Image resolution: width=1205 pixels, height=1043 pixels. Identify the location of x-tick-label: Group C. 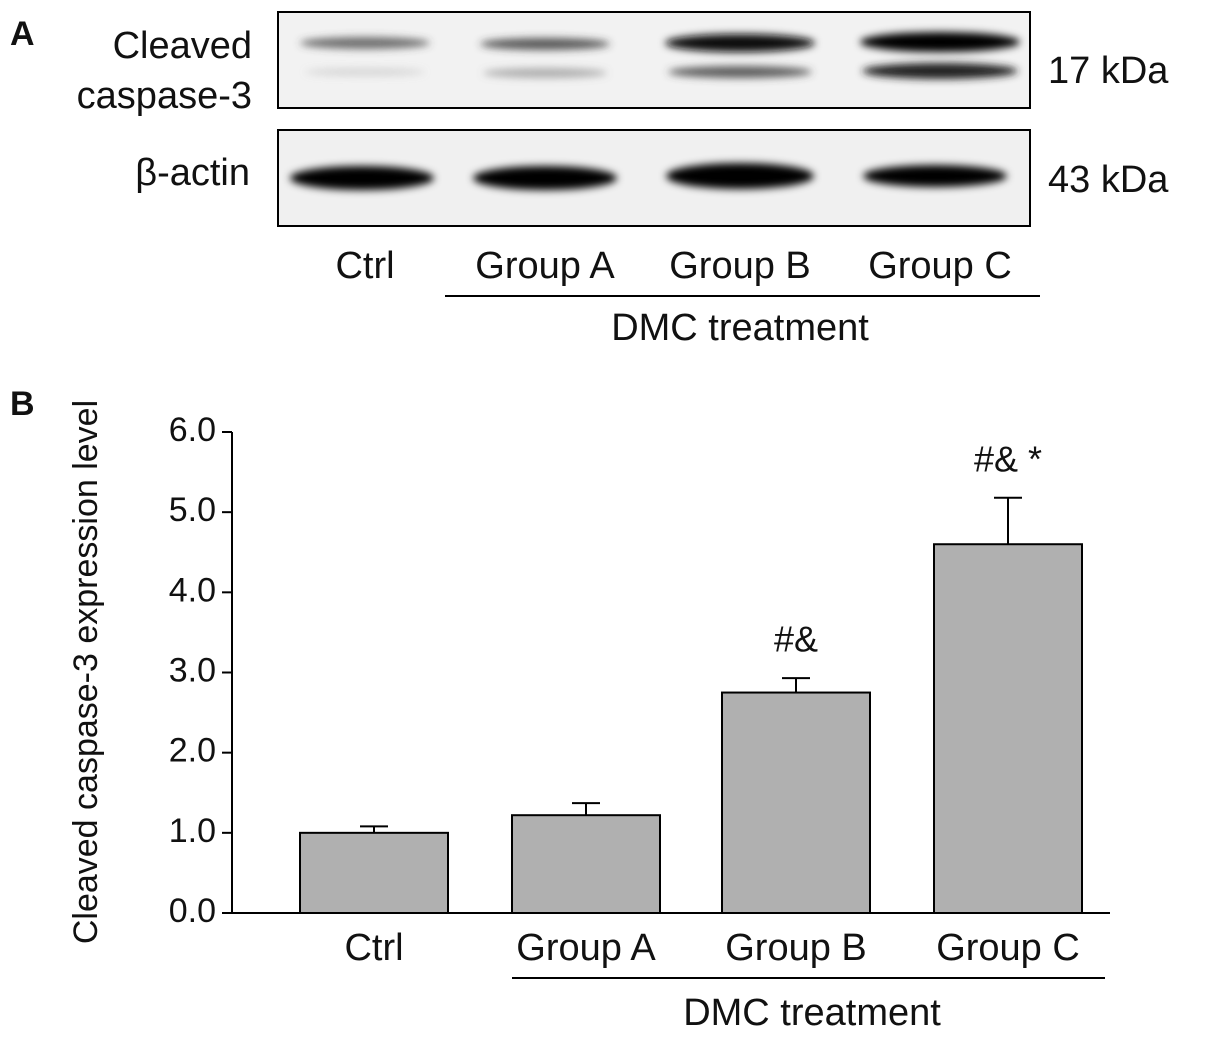
(1008, 948).